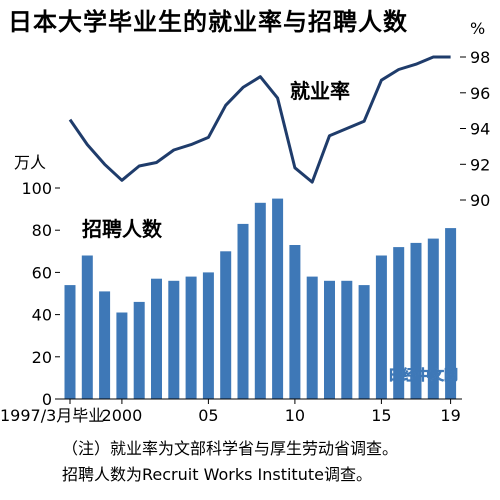 The image size is (500, 500). Describe the element at coordinates (381, 327) in the screenshot. I see `bar-2015` at that location.